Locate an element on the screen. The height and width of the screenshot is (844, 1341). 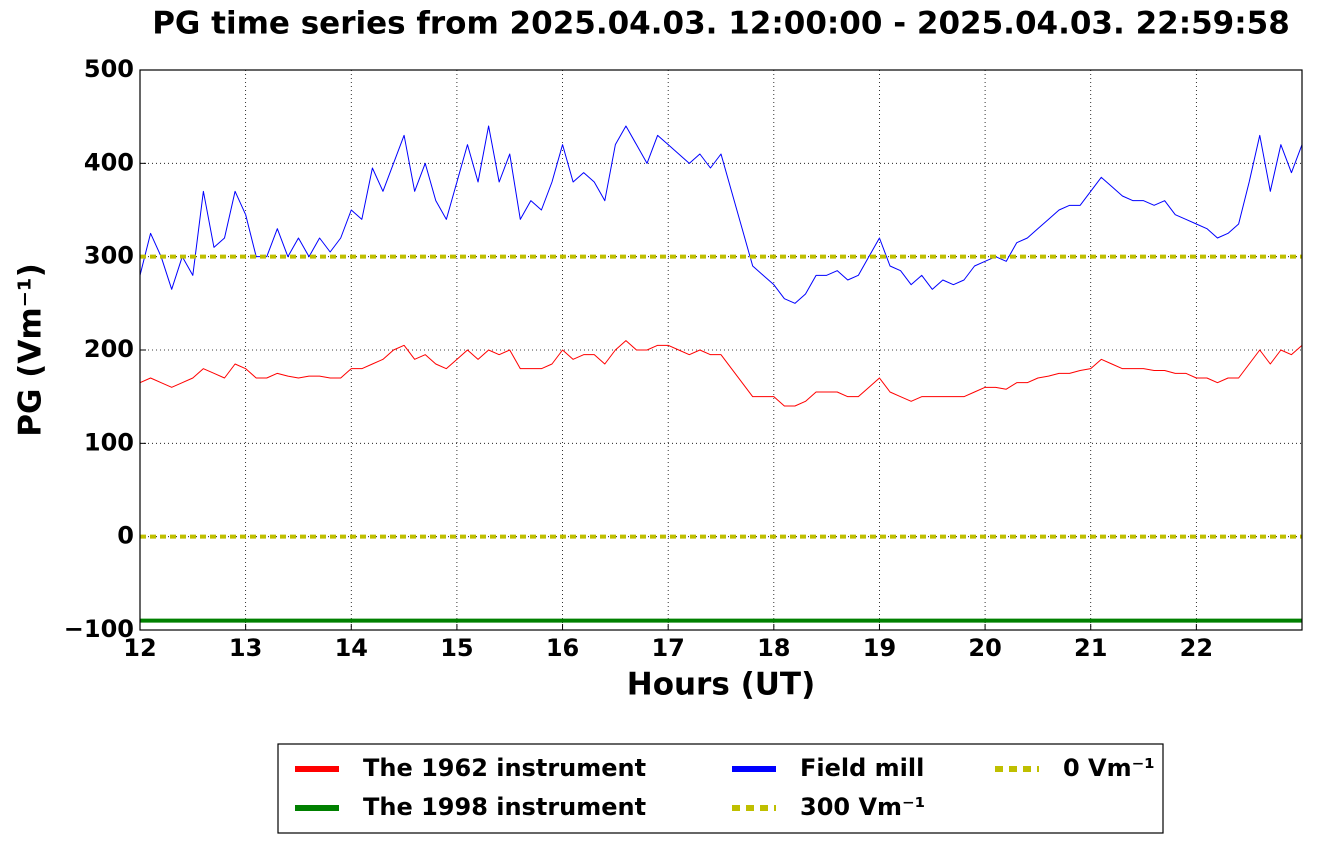
x-tick-label: 14 is located at coordinates (351, 648).